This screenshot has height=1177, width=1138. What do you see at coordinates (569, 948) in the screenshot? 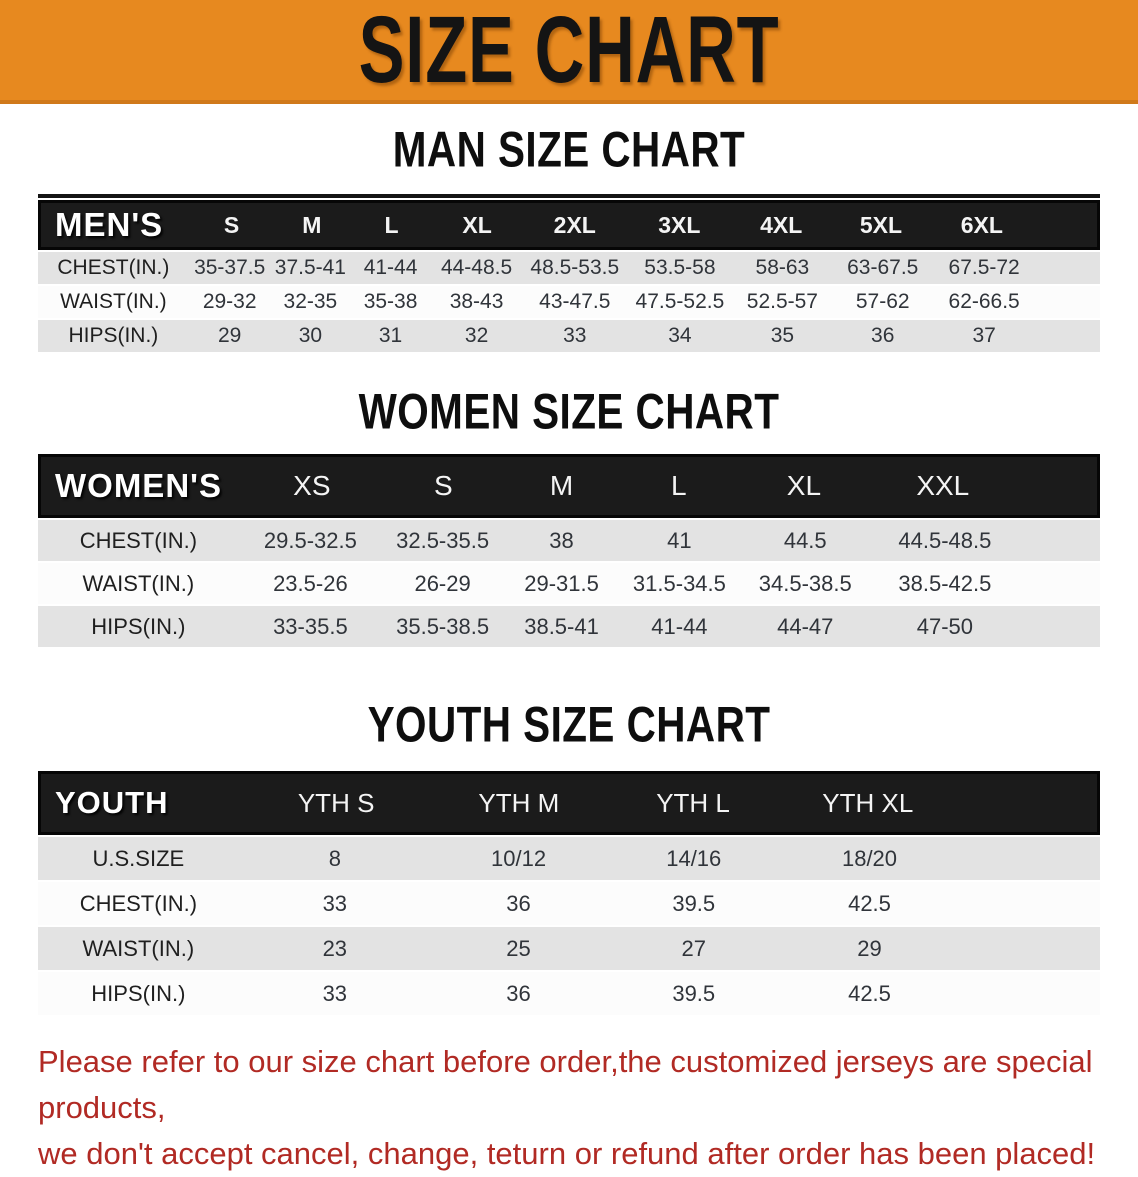
I see `table-row: WAIST(IN.) 23 25 27 29` at bounding box center [569, 948].